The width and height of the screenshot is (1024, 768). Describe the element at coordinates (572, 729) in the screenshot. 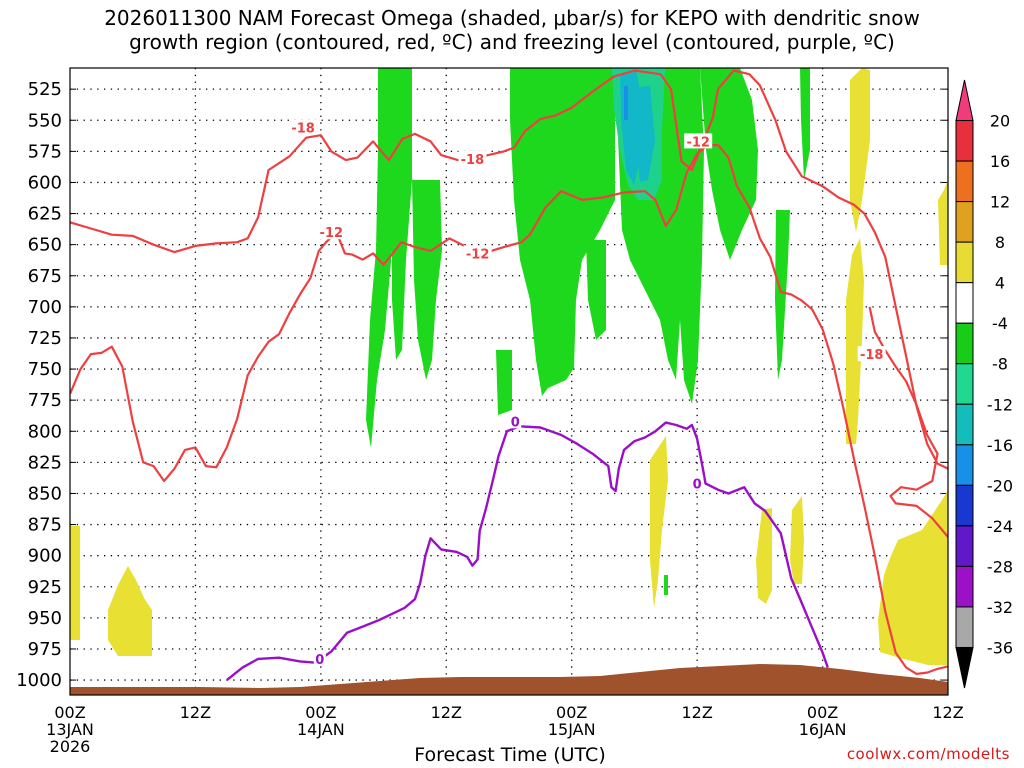

I see `x-tick-label: 15JAN` at that location.